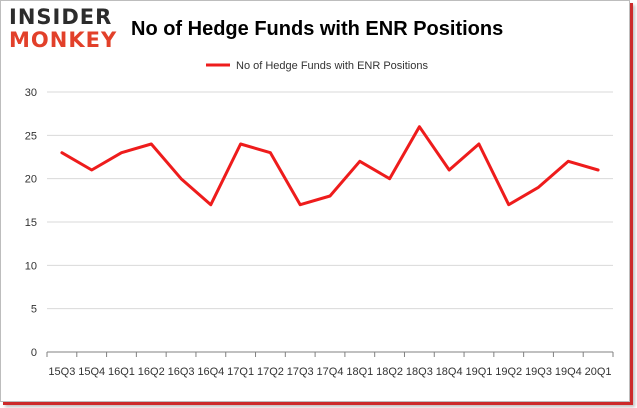 The height and width of the screenshot is (408, 637). What do you see at coordinates (270, 372) in the screenshot?
I see `x-tick-label: 17Q2` at bounding box center [270, 372].